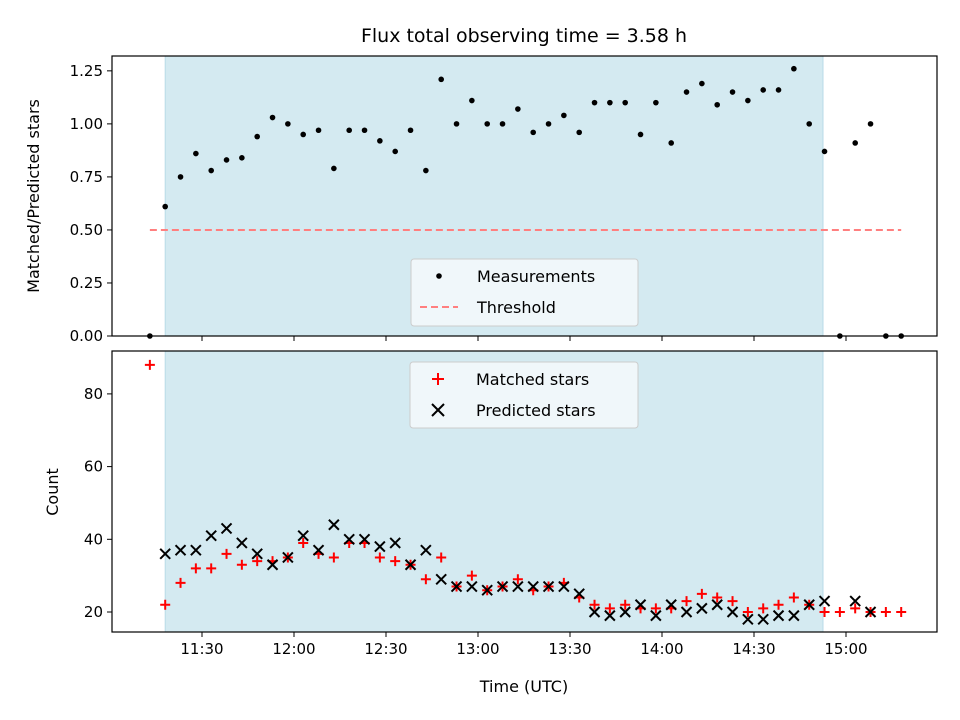 This screenshot has height=720, width=960. Describe the element at coordinates (86, 177) in the screenshot. I see `y-tick-label: 0.75` at that location.